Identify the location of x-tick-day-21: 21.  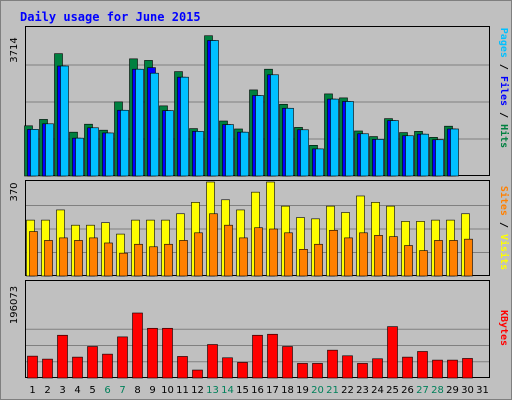
(332, 390).